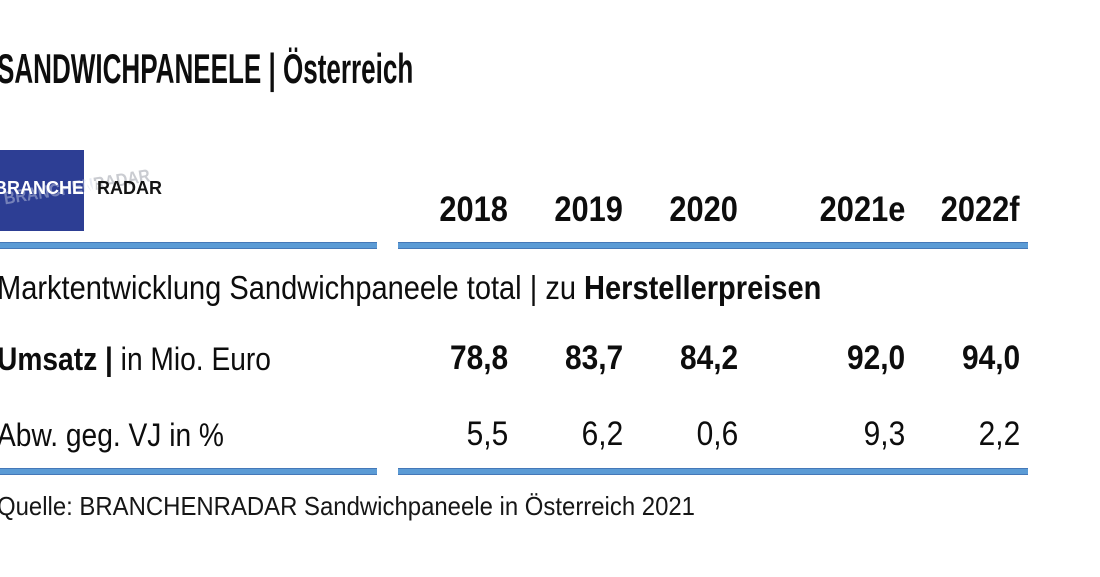 Image resolution: width=1100 pixels, height=577 pixels. What do you see at coordinates (478, 358) in the screenshot?
I see `umsatz-value-2018: 78,8` at bounding box center [478, 358].